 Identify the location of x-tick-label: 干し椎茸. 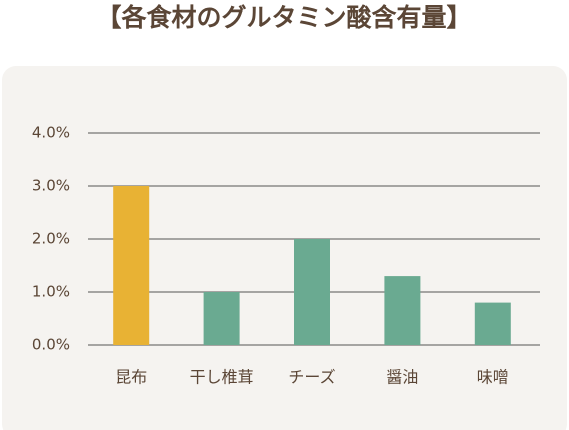
(222, 377).